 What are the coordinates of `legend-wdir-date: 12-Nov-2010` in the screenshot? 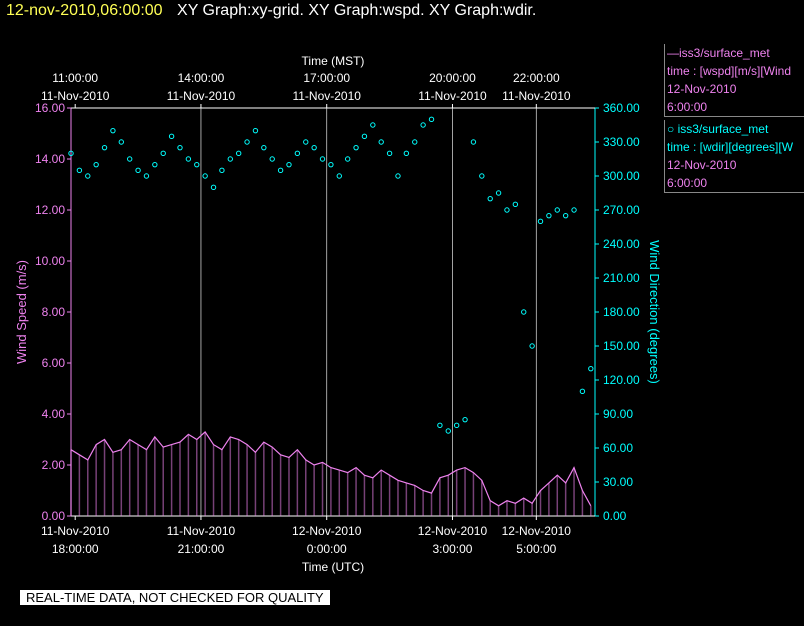 It's located at (702, 165).